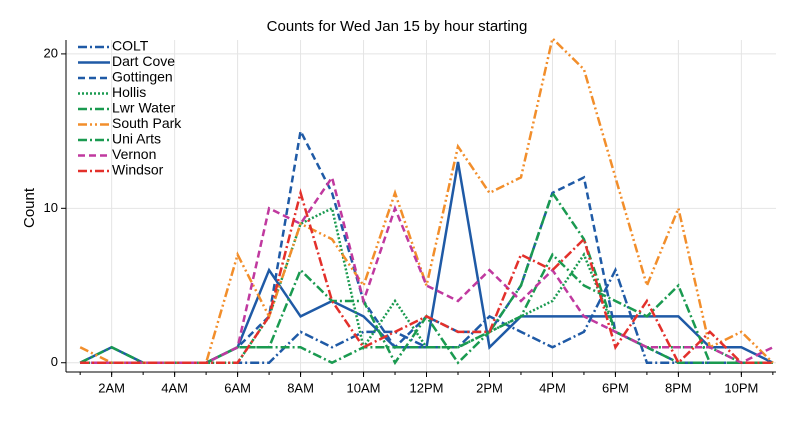 This screenshot has height=423, width=796. Describe the element at coordinates (615, 387) in the screenshot. I see `x-tick-label: 6PM` at that location.